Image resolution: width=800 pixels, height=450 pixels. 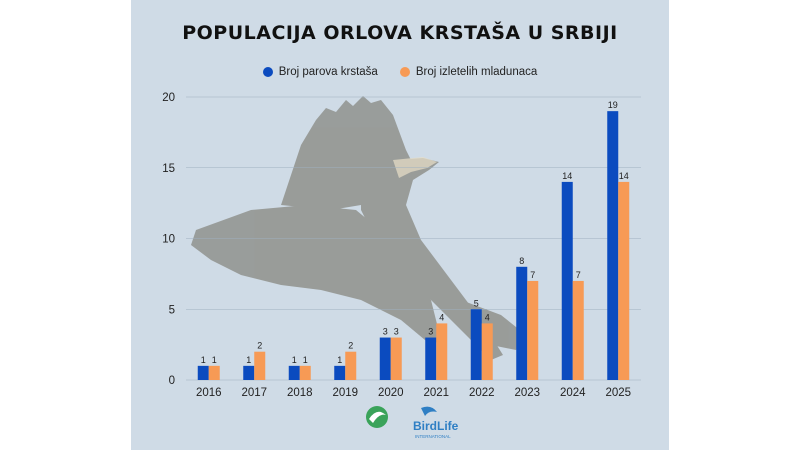 What do you see at coordinates (527, 393) in the screenshot?
I see `x-tick-label: 2023` at bounding box center [527, 393].